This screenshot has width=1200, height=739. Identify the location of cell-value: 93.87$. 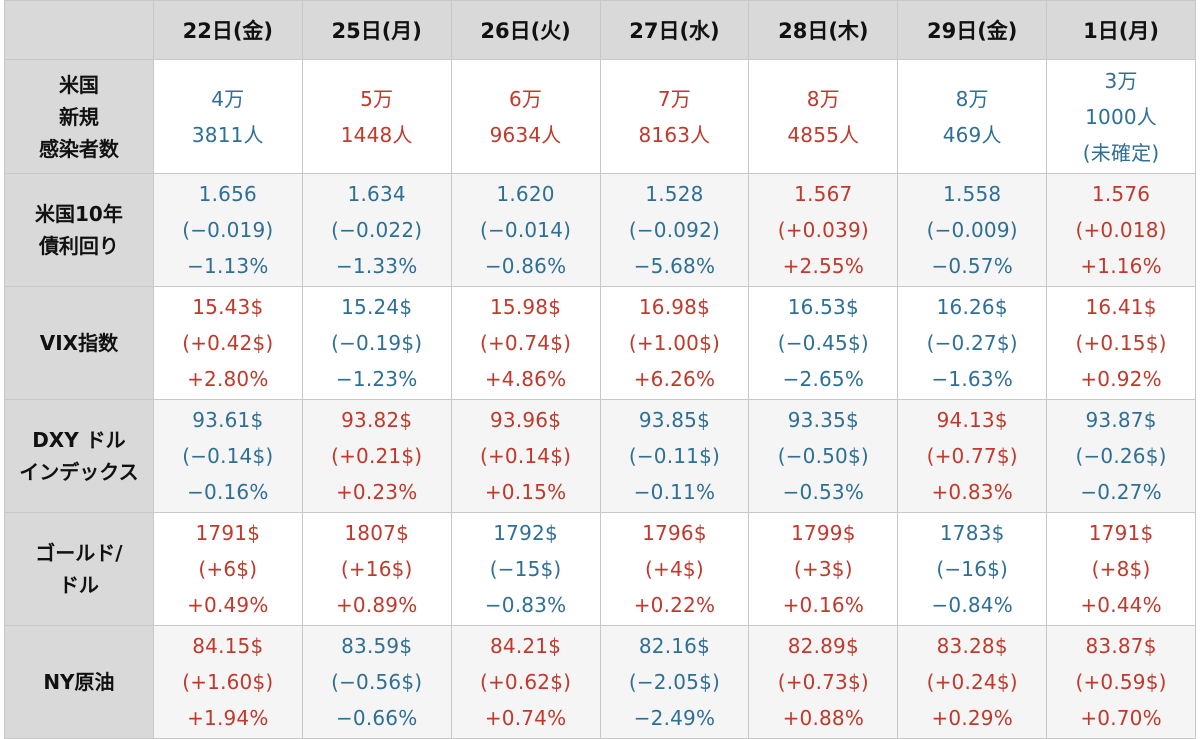
(1121, 420).